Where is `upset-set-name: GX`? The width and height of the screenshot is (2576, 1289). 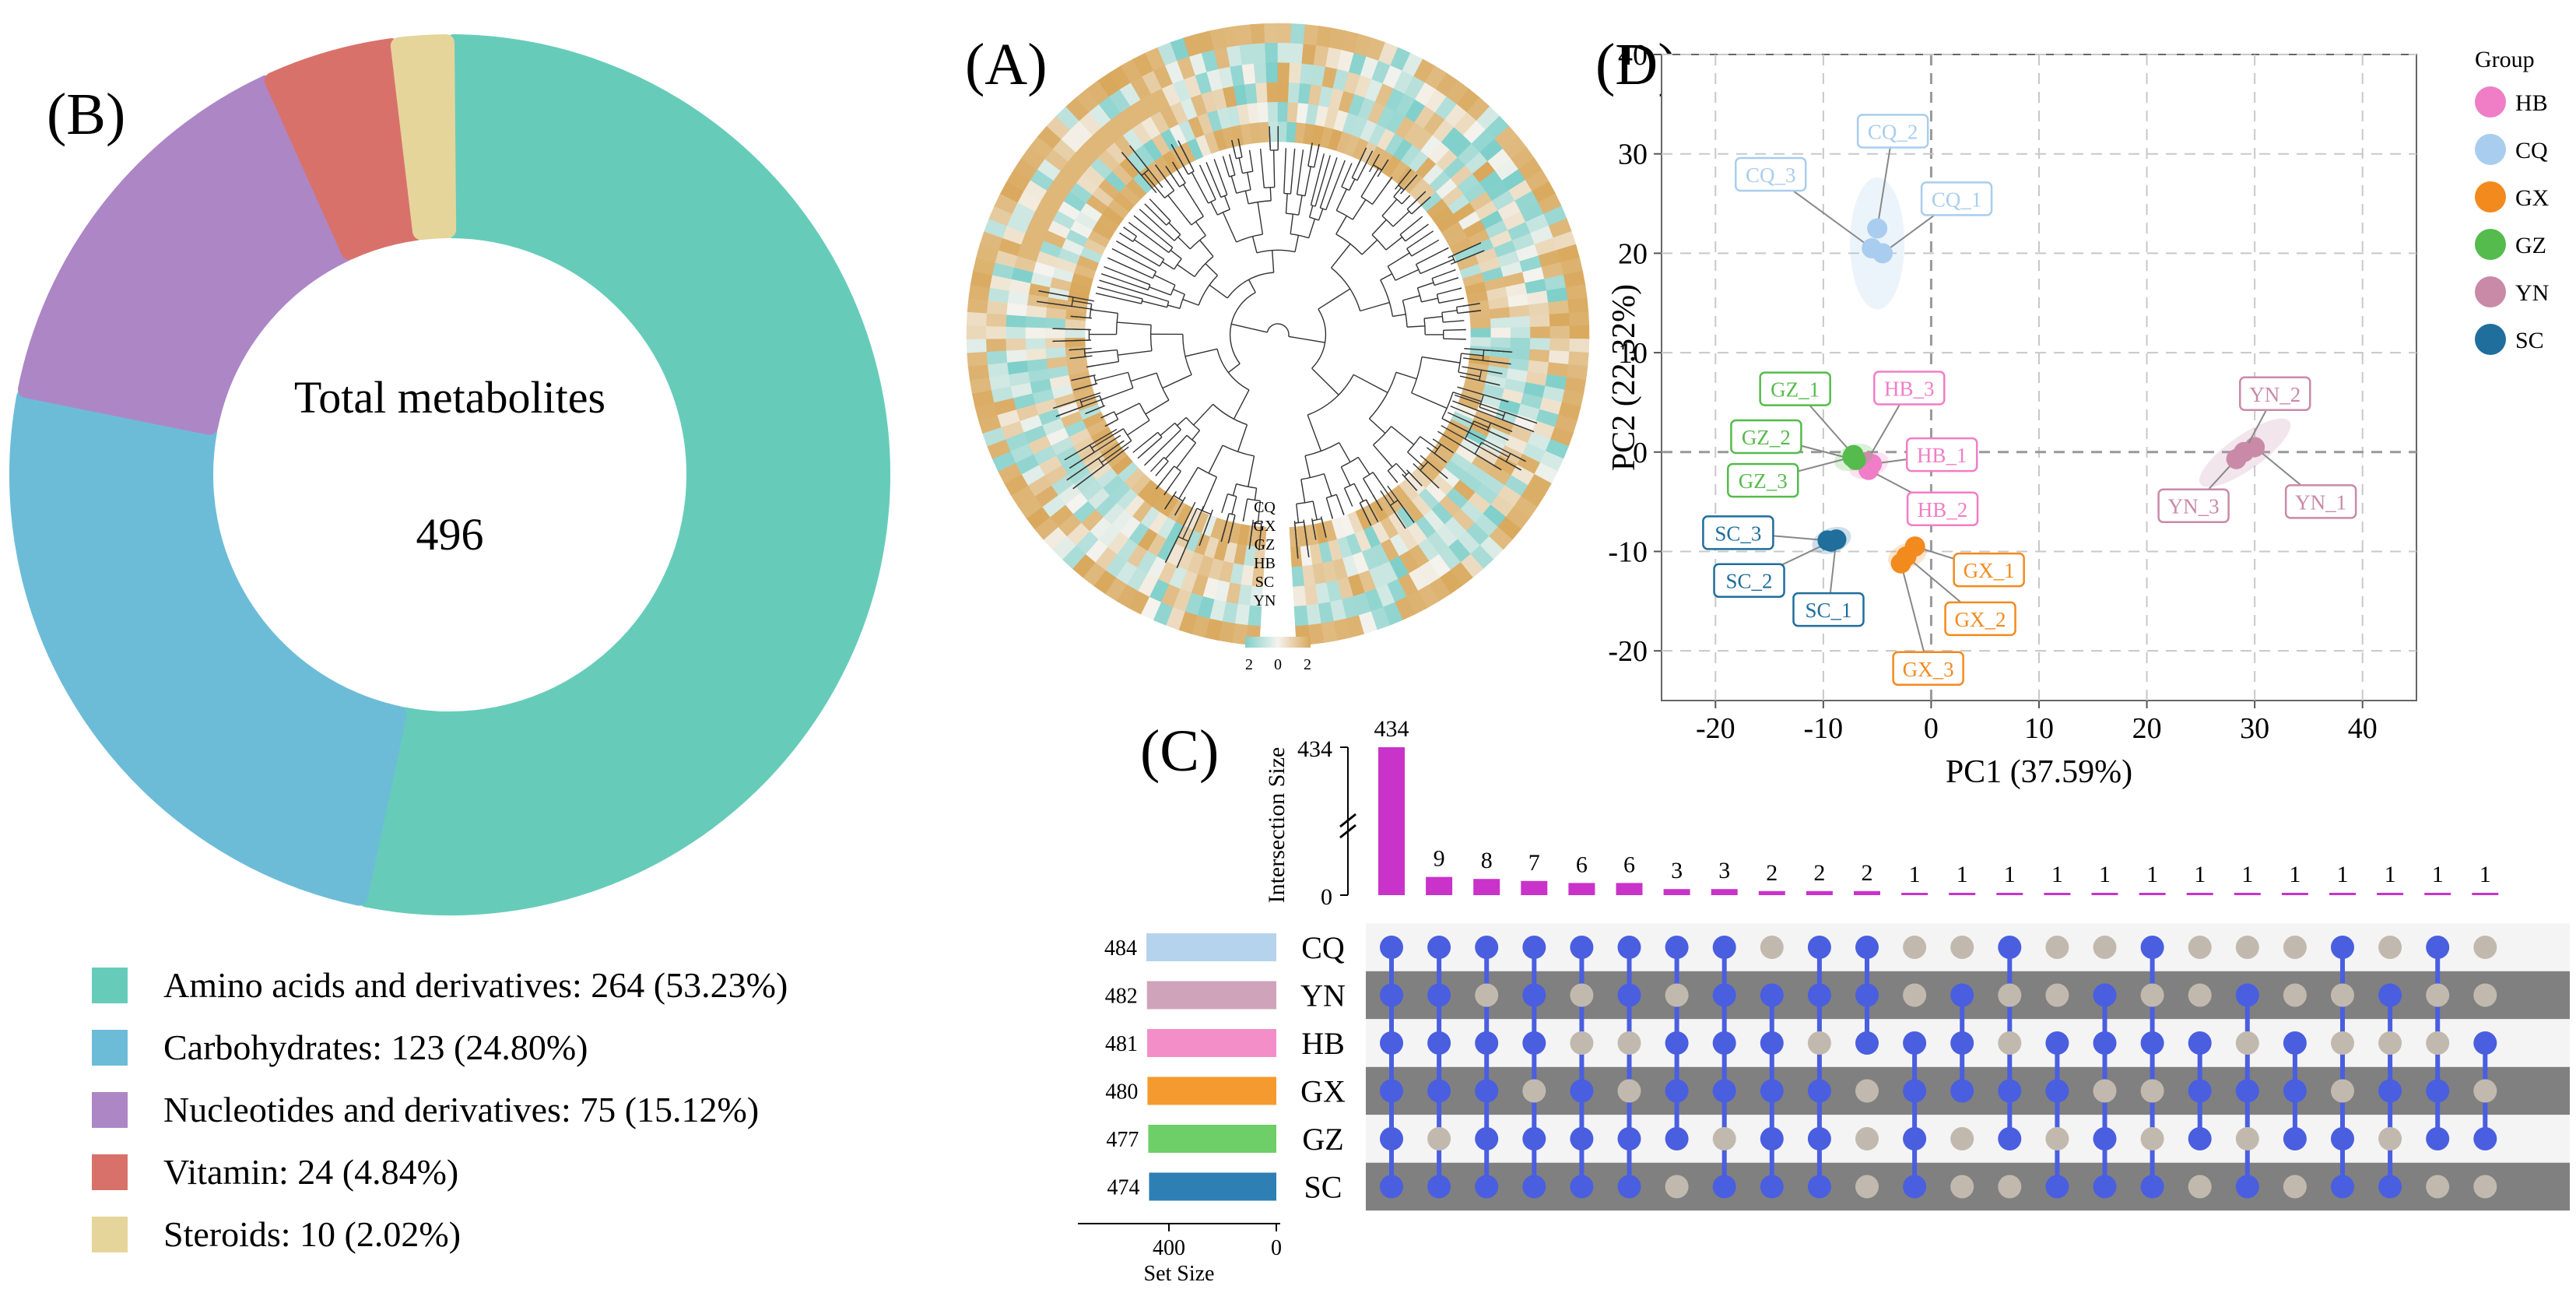
upset-set-name: GX is located at coordinates (1323, 1092).